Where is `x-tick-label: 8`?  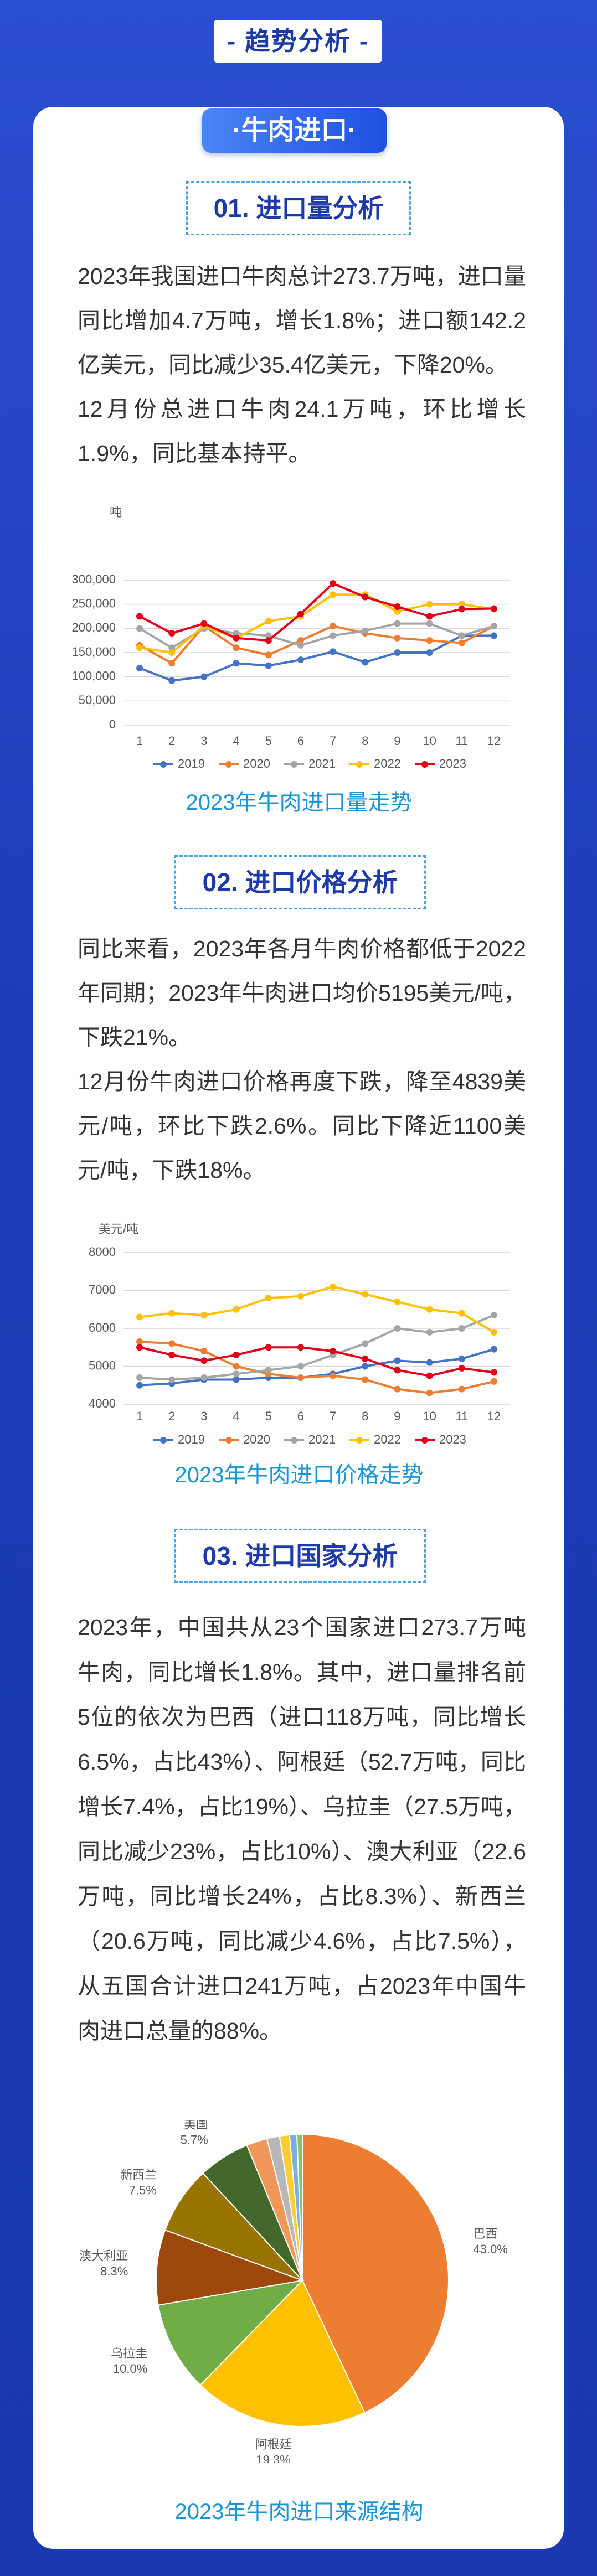
x-tick-label: 8 is located at coordinates (365, 1416).